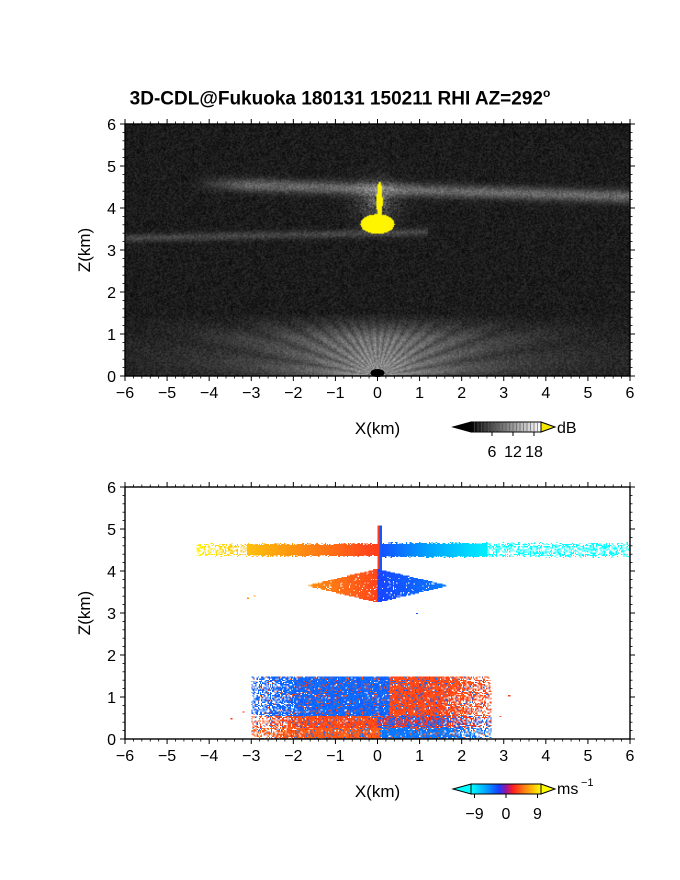 Image resolution: width=680 pixels, height=880 pixels. I want to click on colorbar-tick-label: 12, so click(513, 452).